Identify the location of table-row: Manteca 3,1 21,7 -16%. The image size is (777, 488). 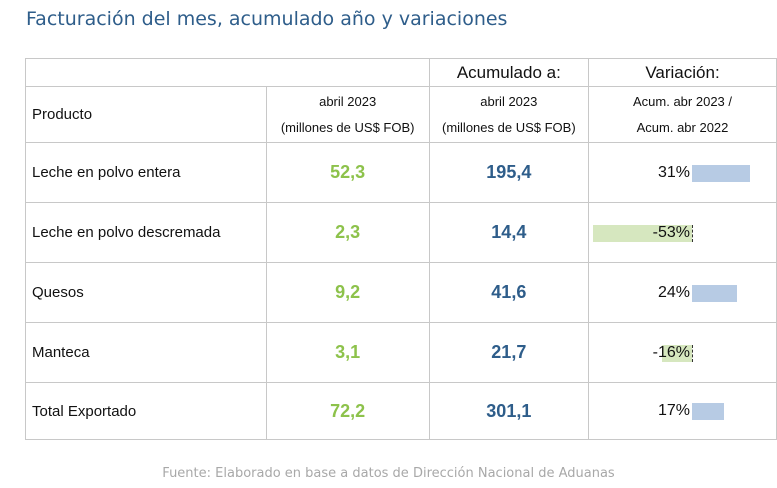
(401, 352).